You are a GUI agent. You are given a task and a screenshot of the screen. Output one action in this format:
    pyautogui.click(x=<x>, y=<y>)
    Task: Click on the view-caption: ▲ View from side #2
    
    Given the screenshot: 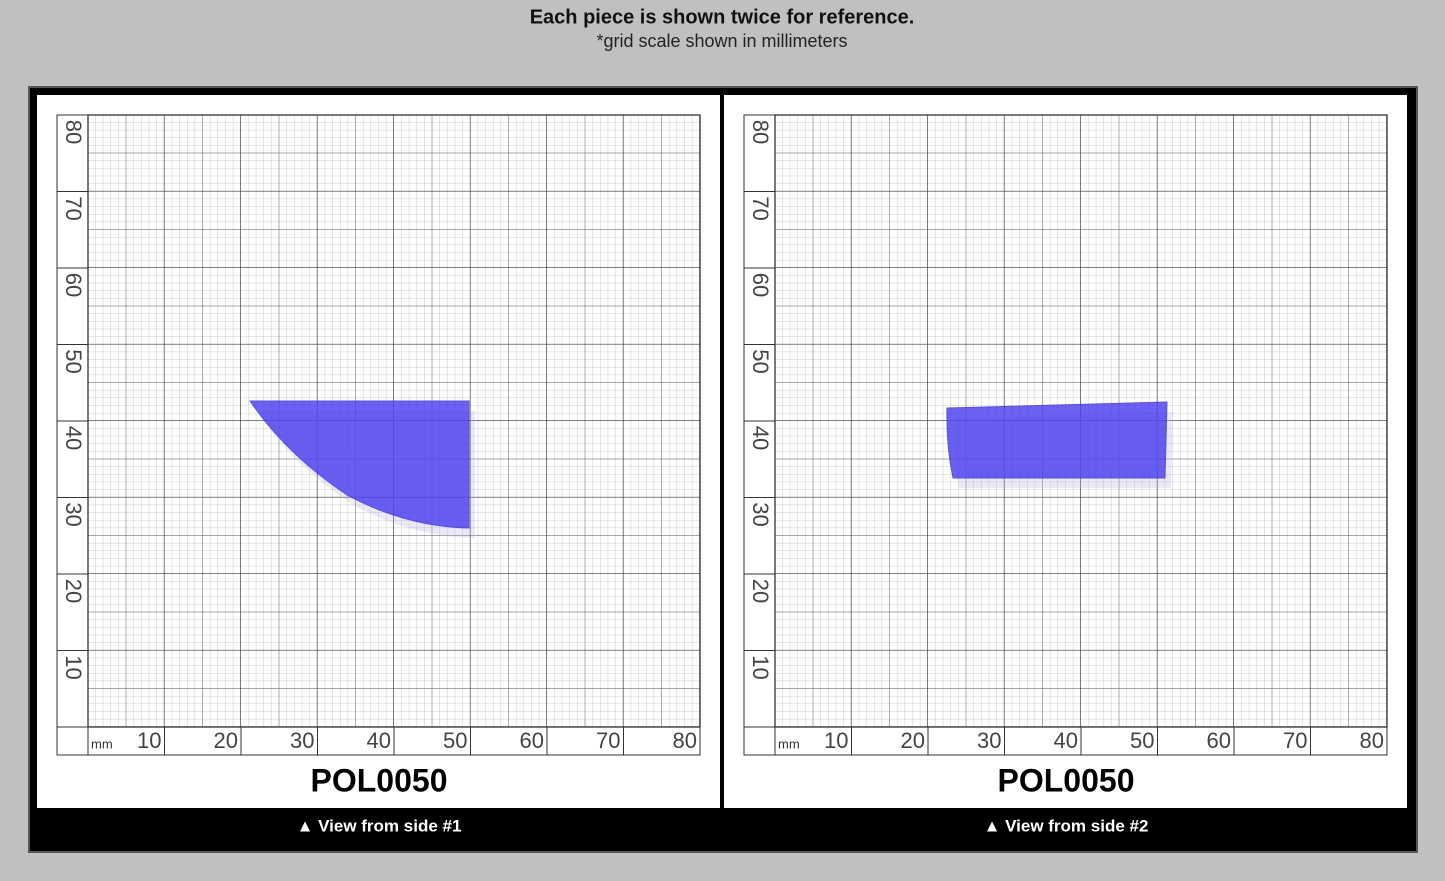 What is the action you would take?
    pyautogui.click(x=1066, y=825)
    